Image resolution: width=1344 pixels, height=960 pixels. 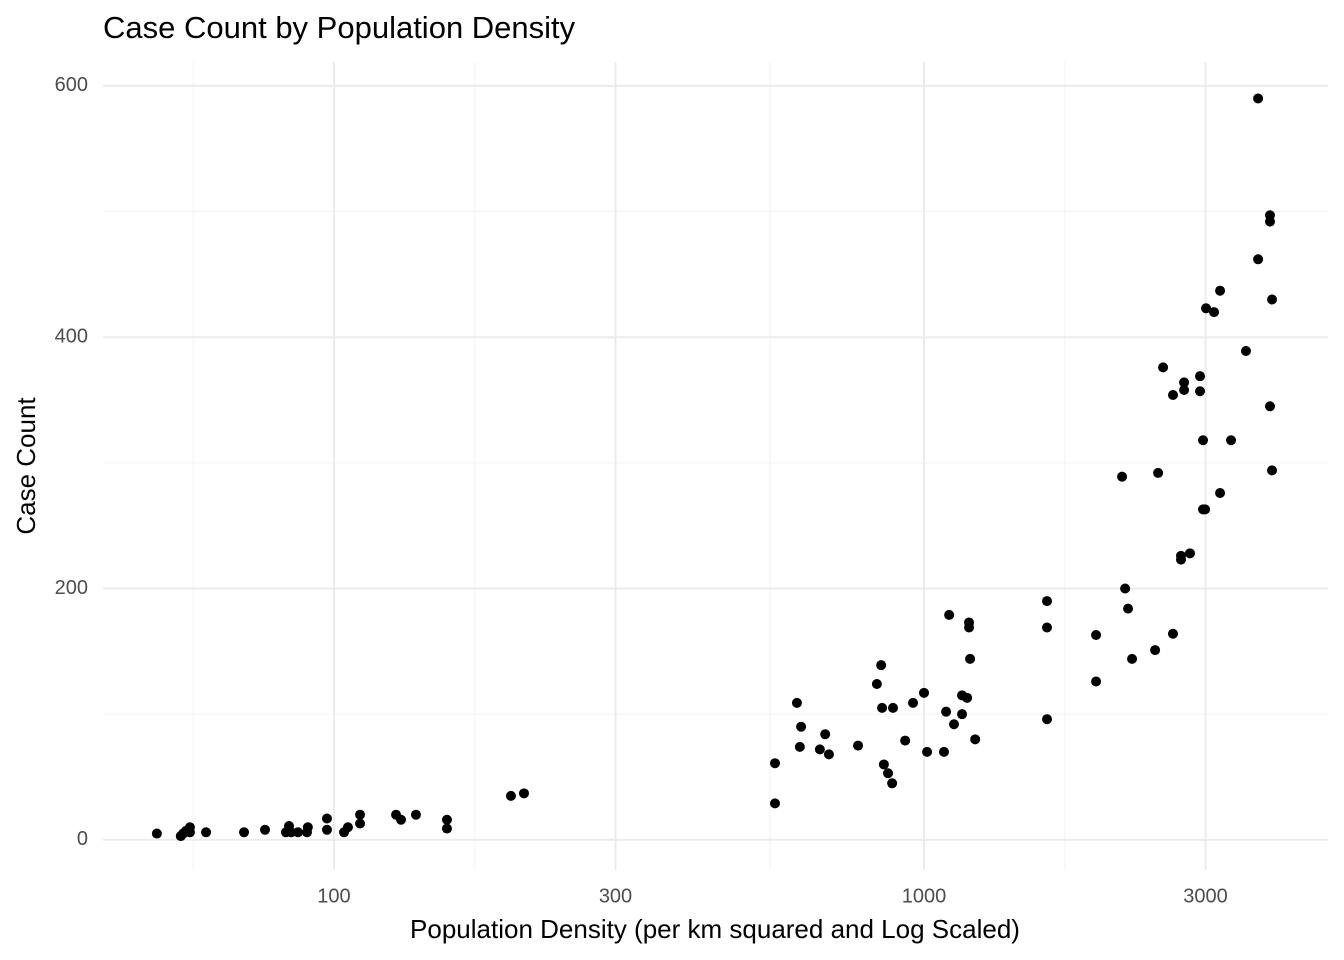 What do you see at coordinates (1205, 896) in the screenshot?
I see `x-tick-label: 3000` at bounding box center [1205, 896].